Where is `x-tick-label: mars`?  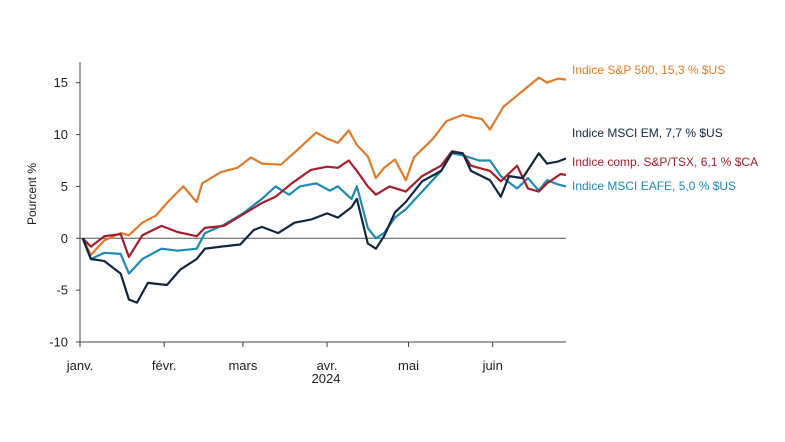 x-tick-label: mars is located at coordinates (242, 365).